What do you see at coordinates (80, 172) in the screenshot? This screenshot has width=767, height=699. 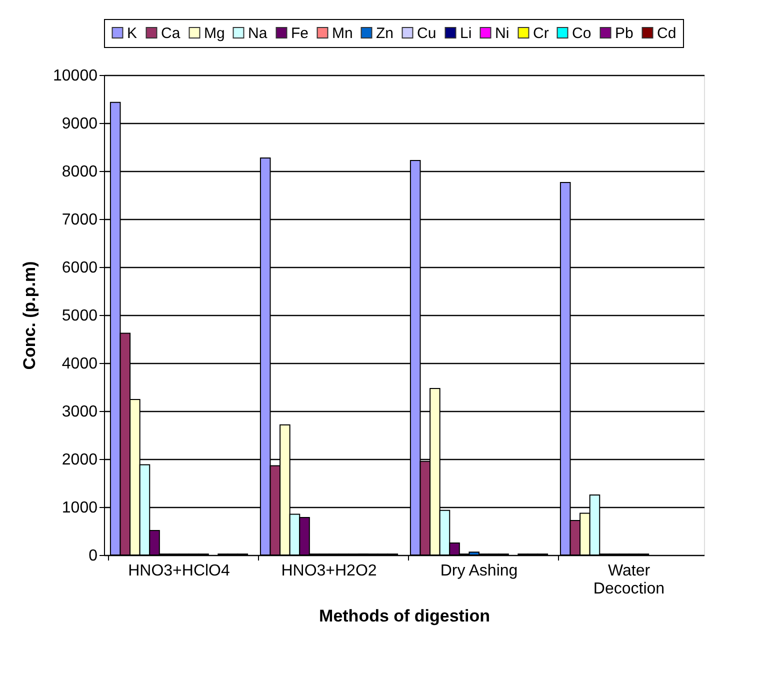 I see `y-tick-label: 8000` at bounding box center [80, 172].